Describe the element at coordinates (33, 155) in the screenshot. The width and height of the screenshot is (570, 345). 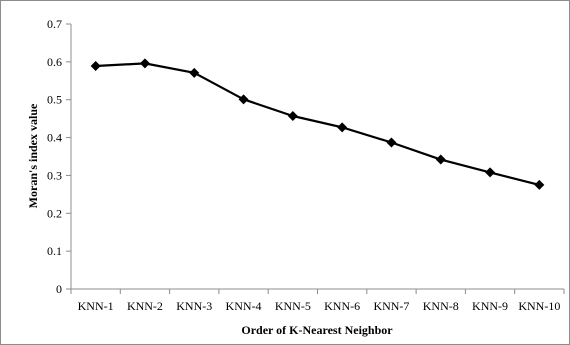
I see `y-axis-title: Moran's index value` at that location.